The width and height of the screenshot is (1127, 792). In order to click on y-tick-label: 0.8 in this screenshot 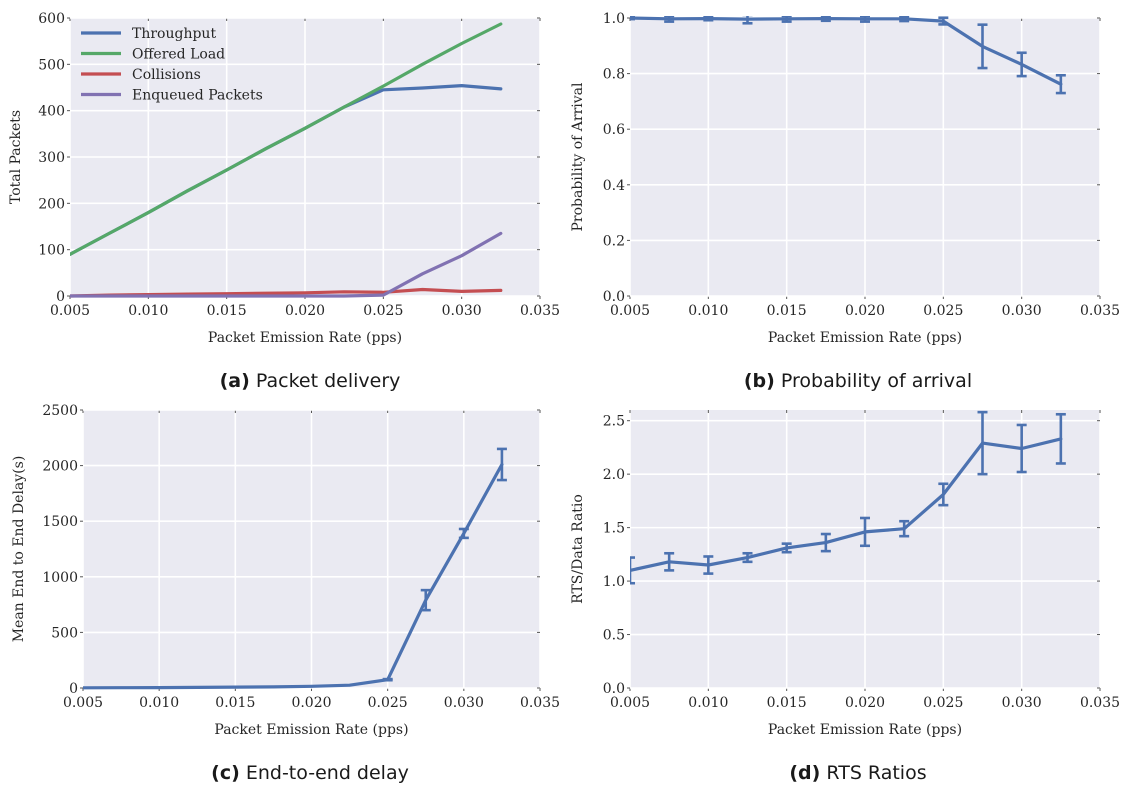, I will do `click(614, 75)`.